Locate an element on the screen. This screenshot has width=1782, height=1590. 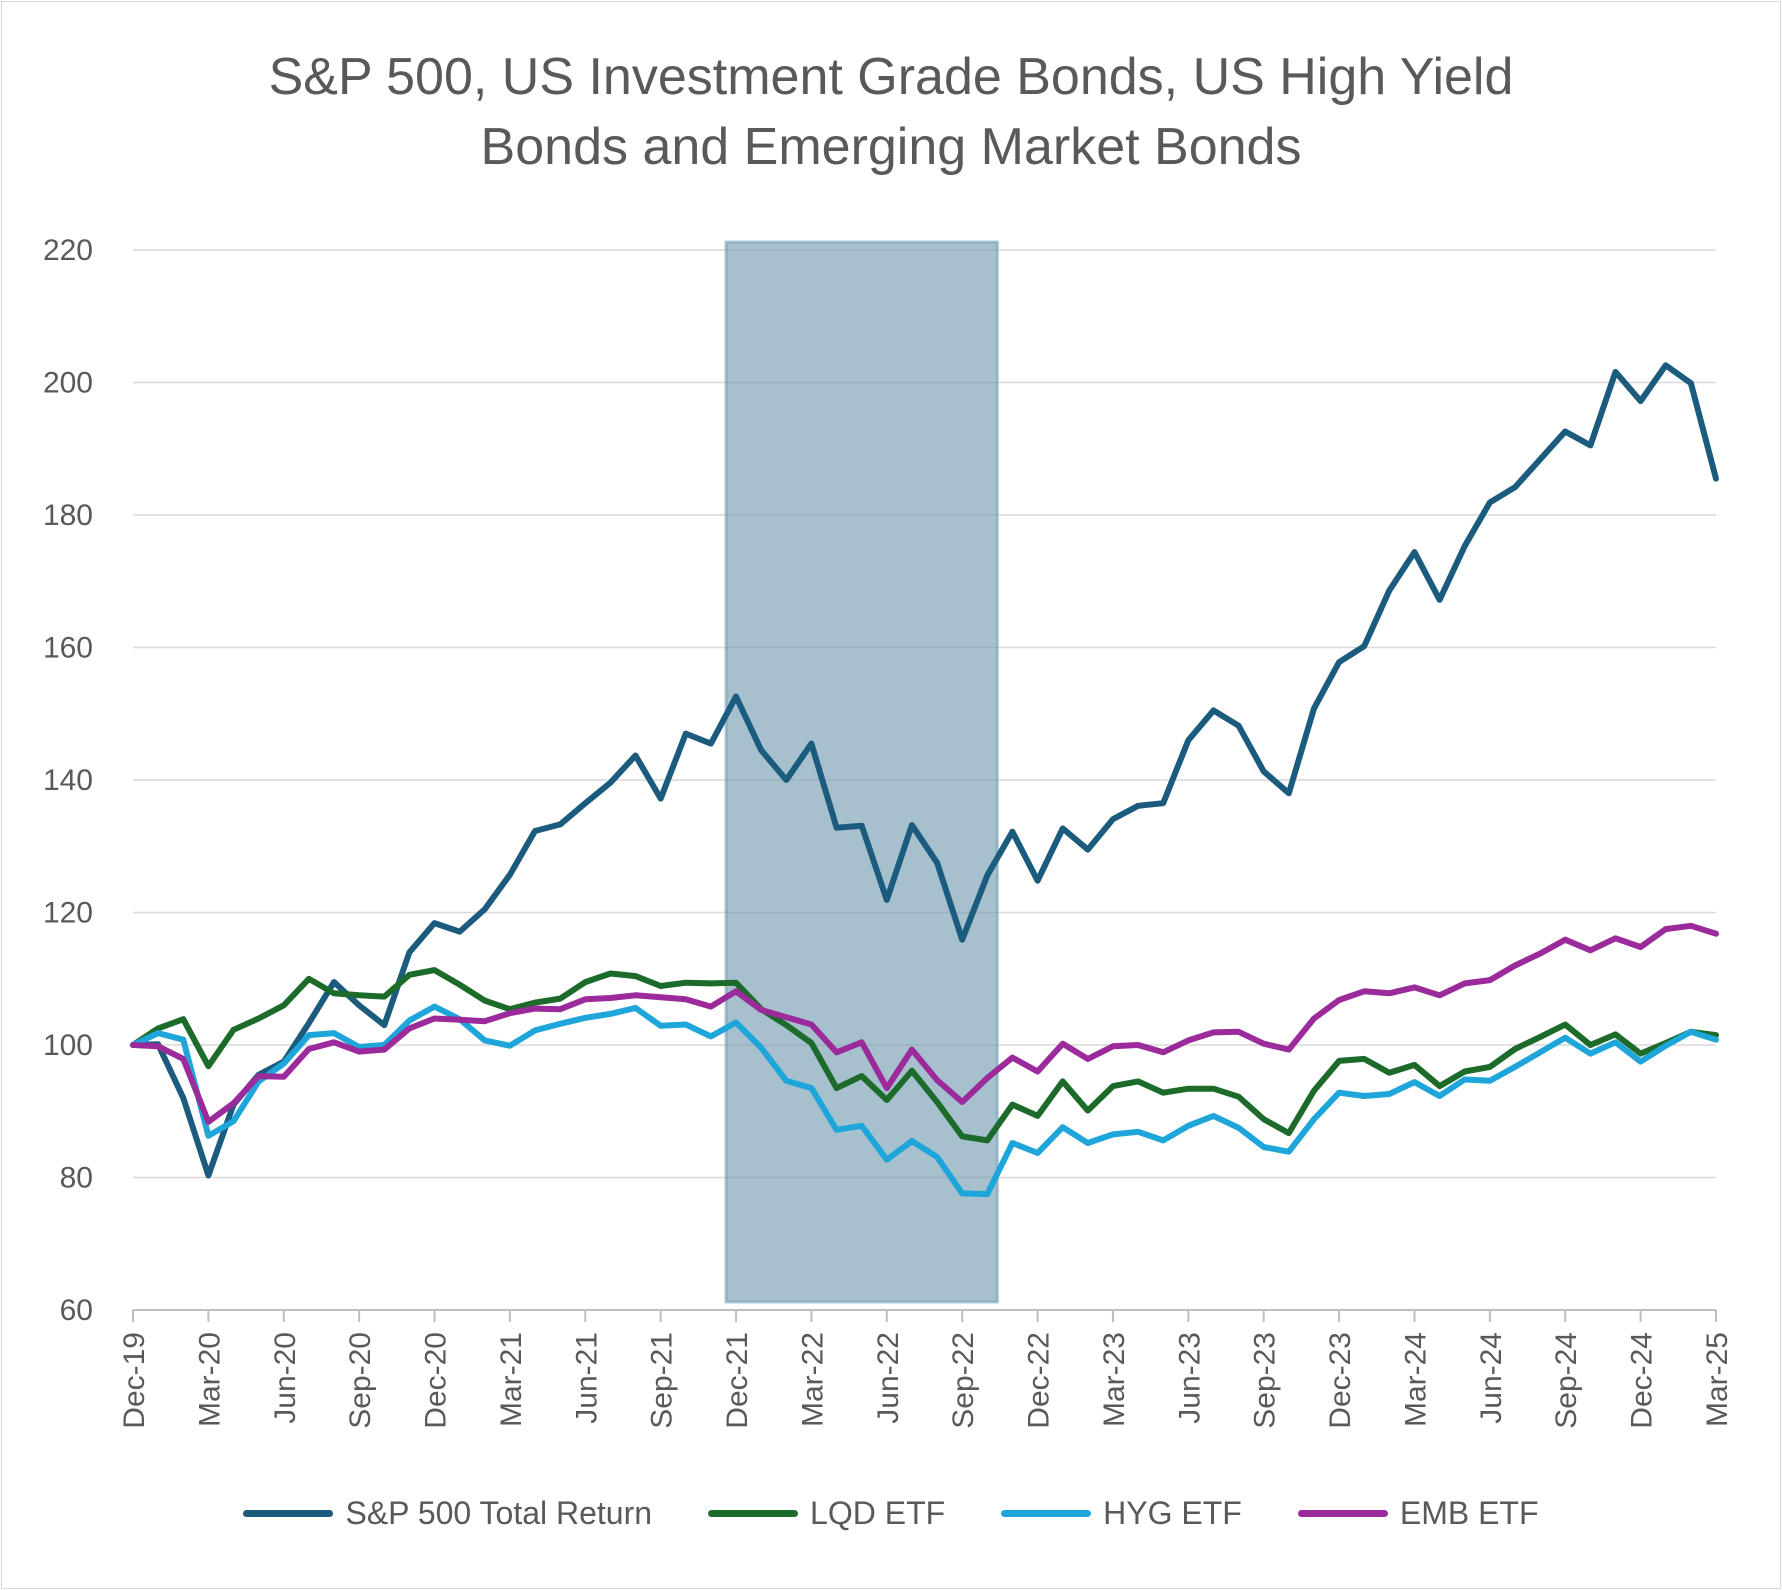
legend-label: LQD ETF is located at coordinates (878, 1513).